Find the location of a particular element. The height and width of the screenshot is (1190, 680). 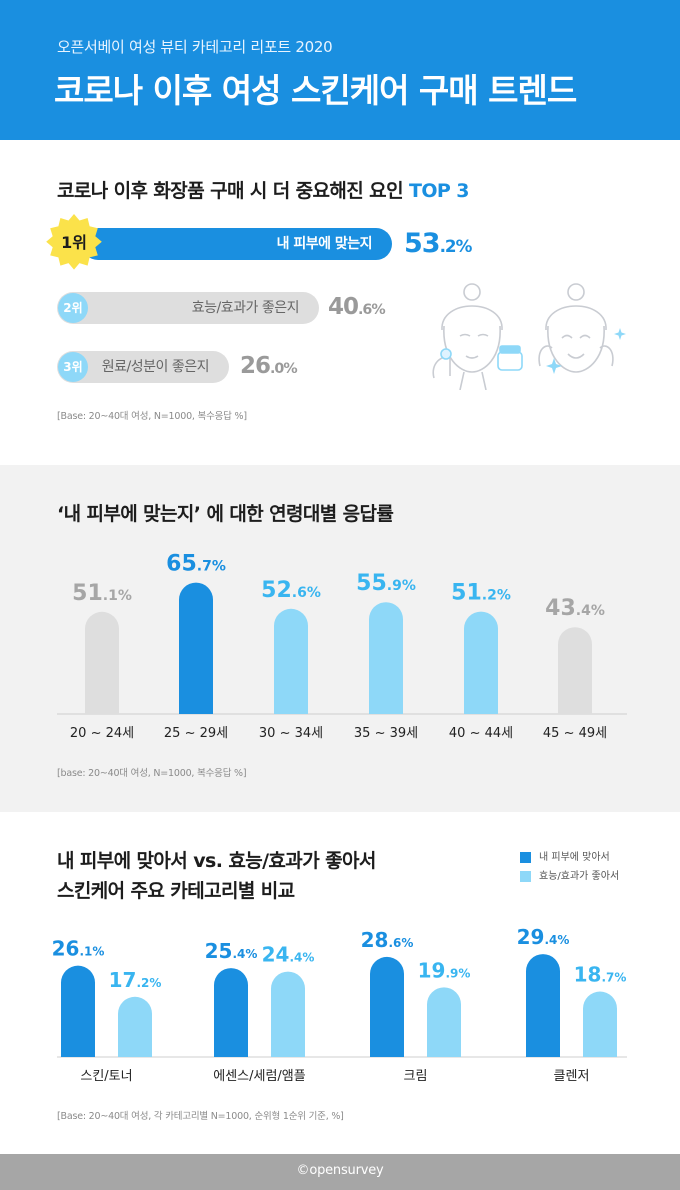

legend-item-effect: 효능/효과가 좋아서 is located at coordinates (569, 874).